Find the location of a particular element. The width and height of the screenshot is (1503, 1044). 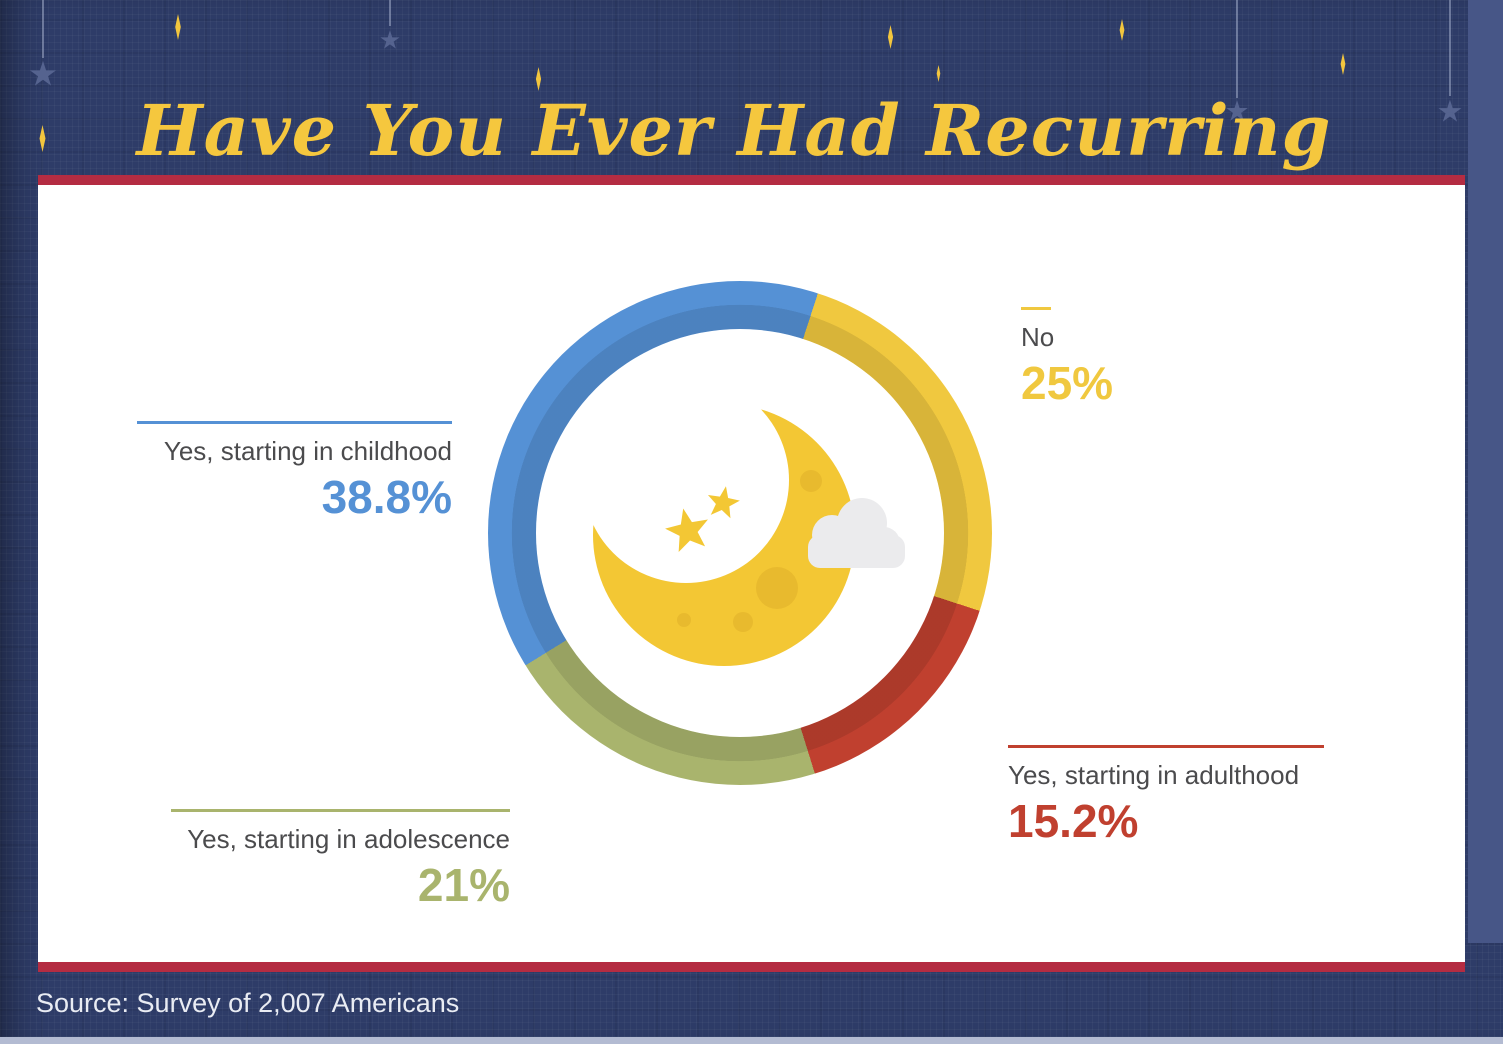

callout-value: 25% is located at coordinates (1067, 383).